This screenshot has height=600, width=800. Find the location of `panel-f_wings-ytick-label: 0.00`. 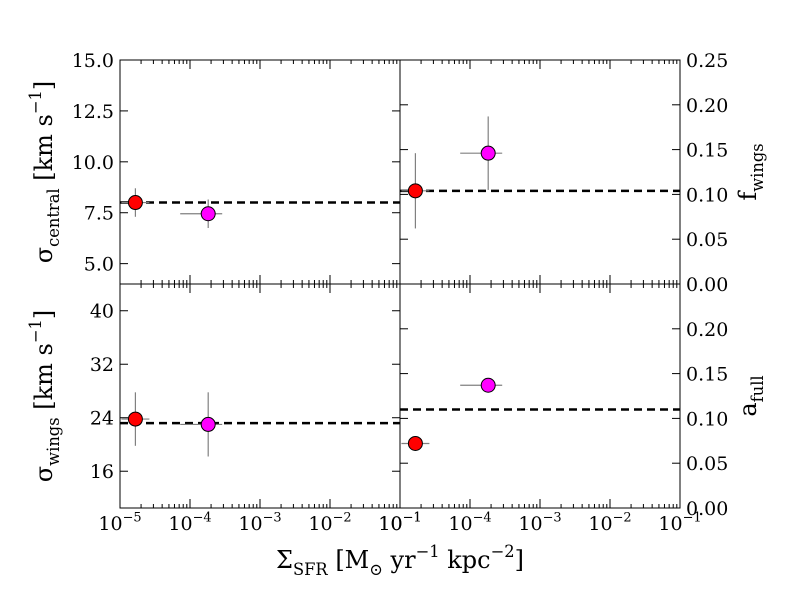

panel-f_wings-ytick-label: 0.00 is located at coordinates (707, 285).